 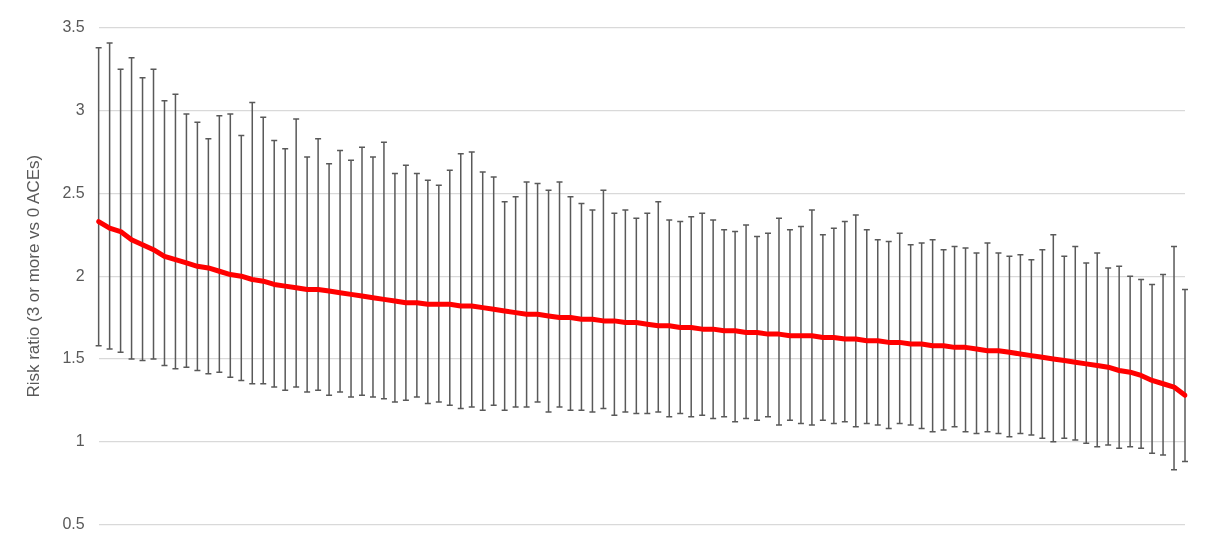 I want to click on y-tick-label: 3, so click(x=80, y=110).